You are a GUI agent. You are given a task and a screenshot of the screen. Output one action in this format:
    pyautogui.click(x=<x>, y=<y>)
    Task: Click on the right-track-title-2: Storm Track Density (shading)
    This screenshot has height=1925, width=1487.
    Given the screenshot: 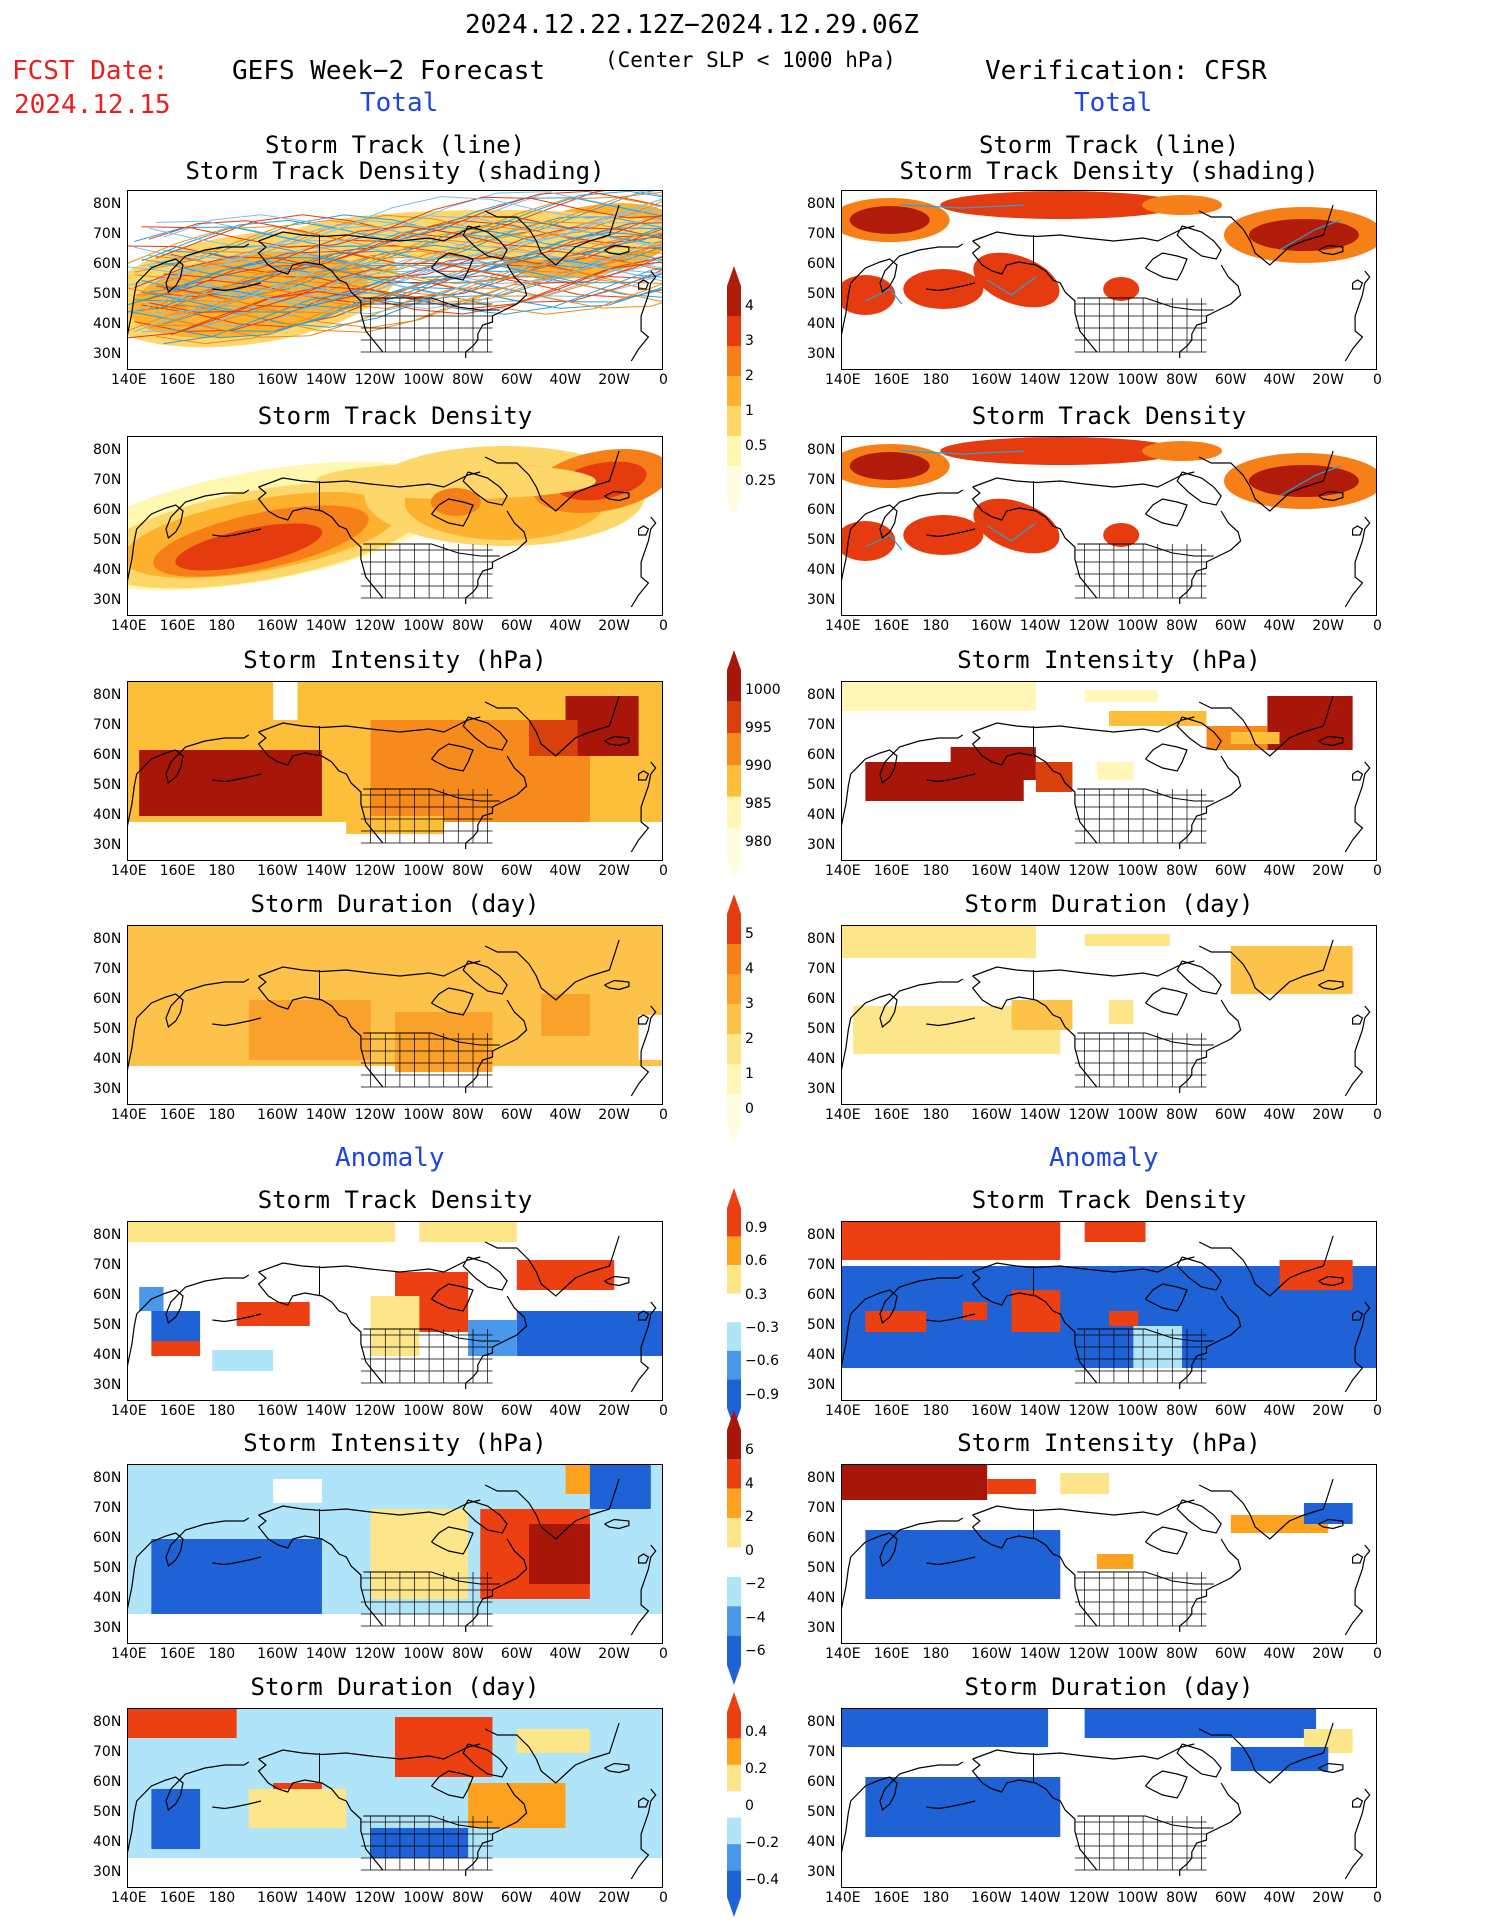 What is the action you would take?
    pyautogui.click(x=1109, y=171)
    